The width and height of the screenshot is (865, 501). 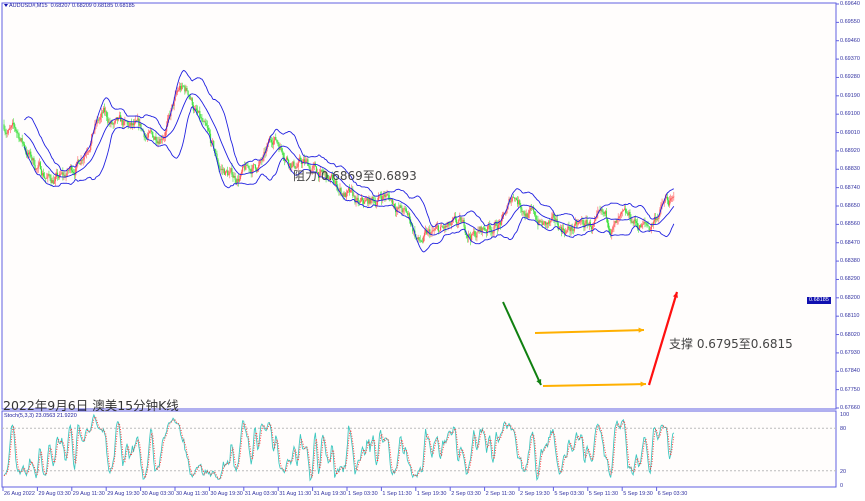 I want to click on price-label: 0.69460, so click(x=850, y=40).